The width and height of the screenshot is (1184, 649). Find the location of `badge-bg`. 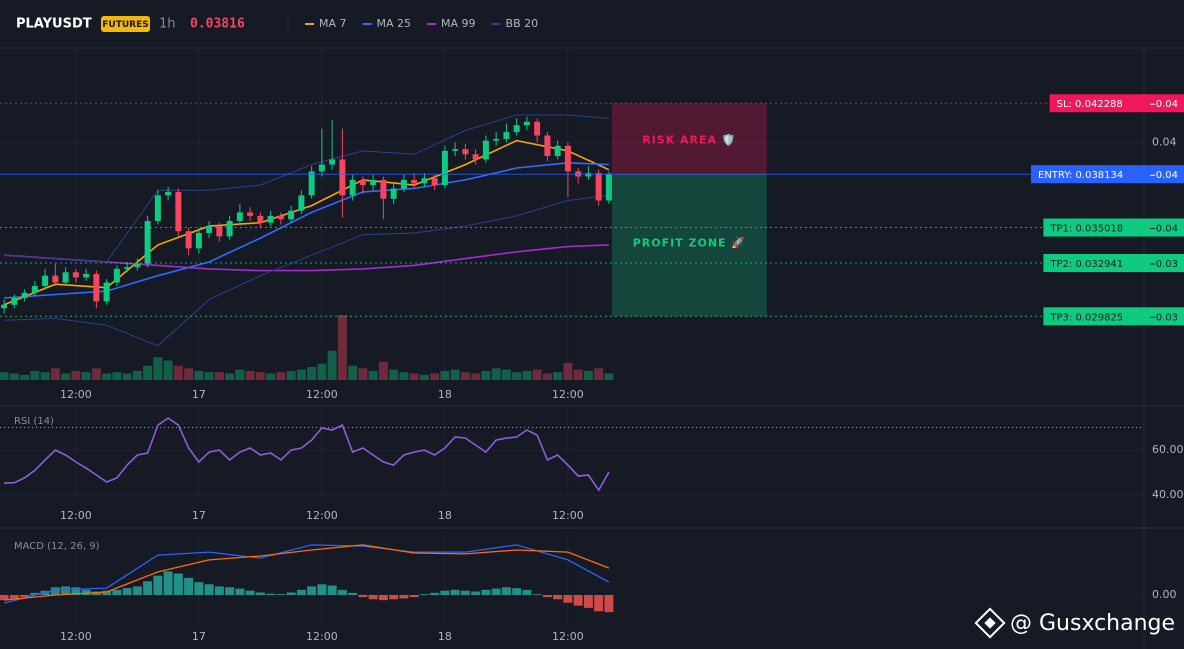

badge-bg is located at coordinates (125, 24).